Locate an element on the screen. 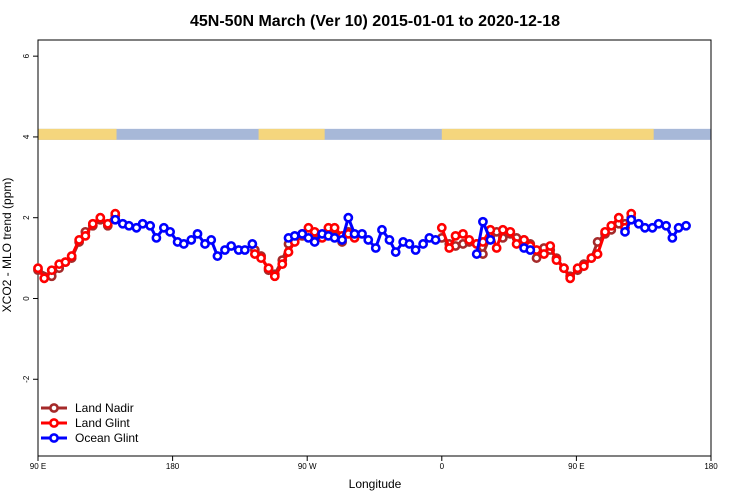  y-axis-label: XCO2 - MLO trend (ppm) is located at coordinates (7, 245).